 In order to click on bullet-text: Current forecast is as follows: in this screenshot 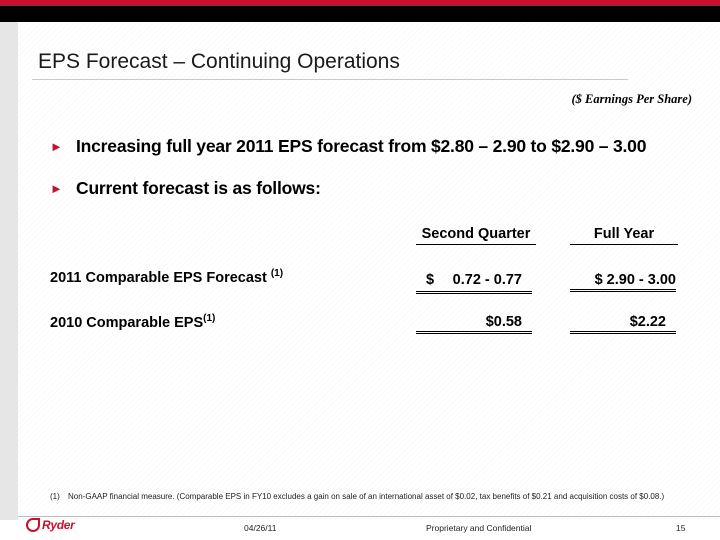, I will do `click(198, 188)`.